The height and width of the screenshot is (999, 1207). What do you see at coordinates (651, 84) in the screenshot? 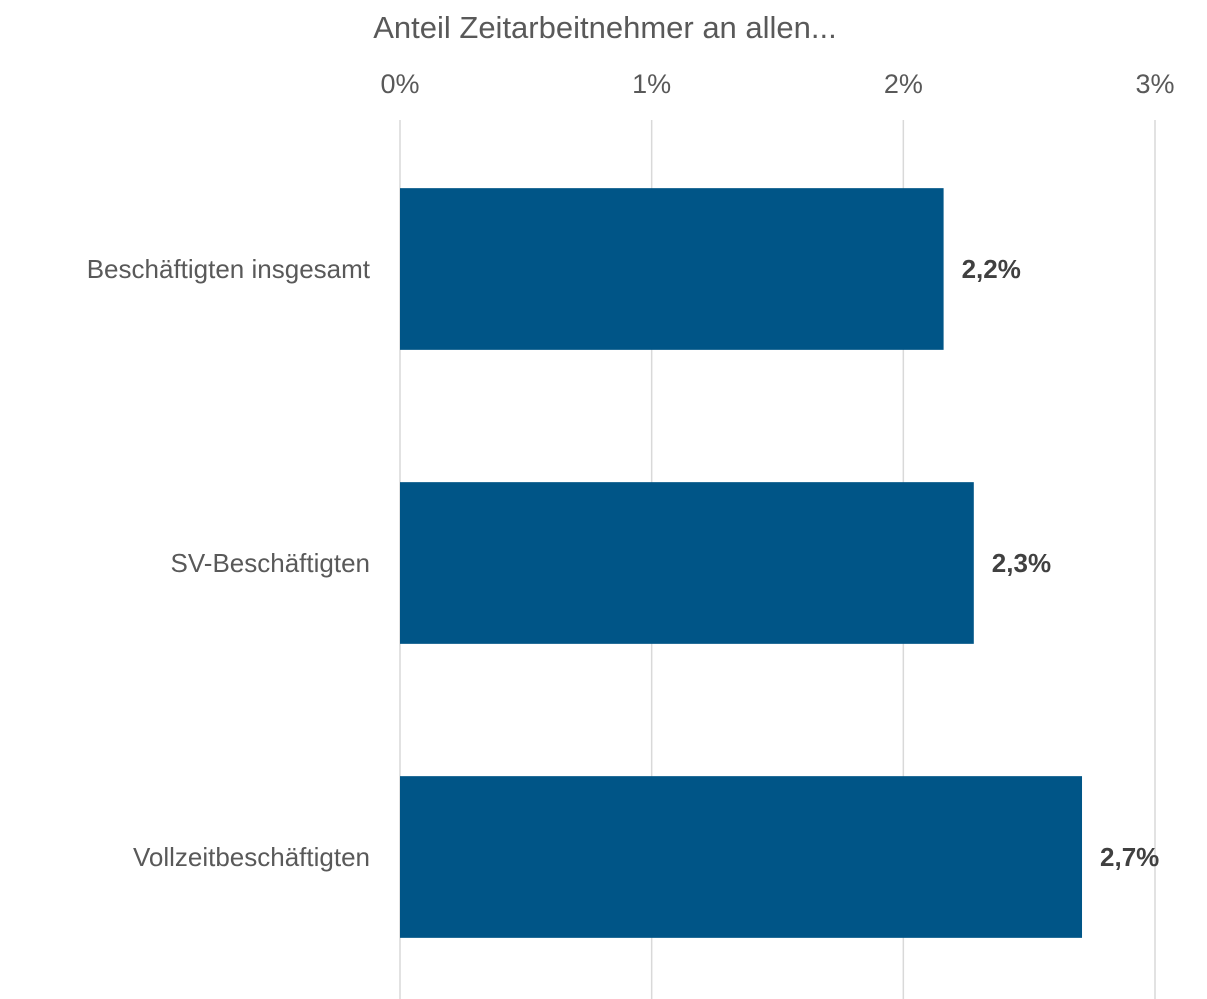
I see `x-tick-label: 1%` at bounding box center [651, 84].